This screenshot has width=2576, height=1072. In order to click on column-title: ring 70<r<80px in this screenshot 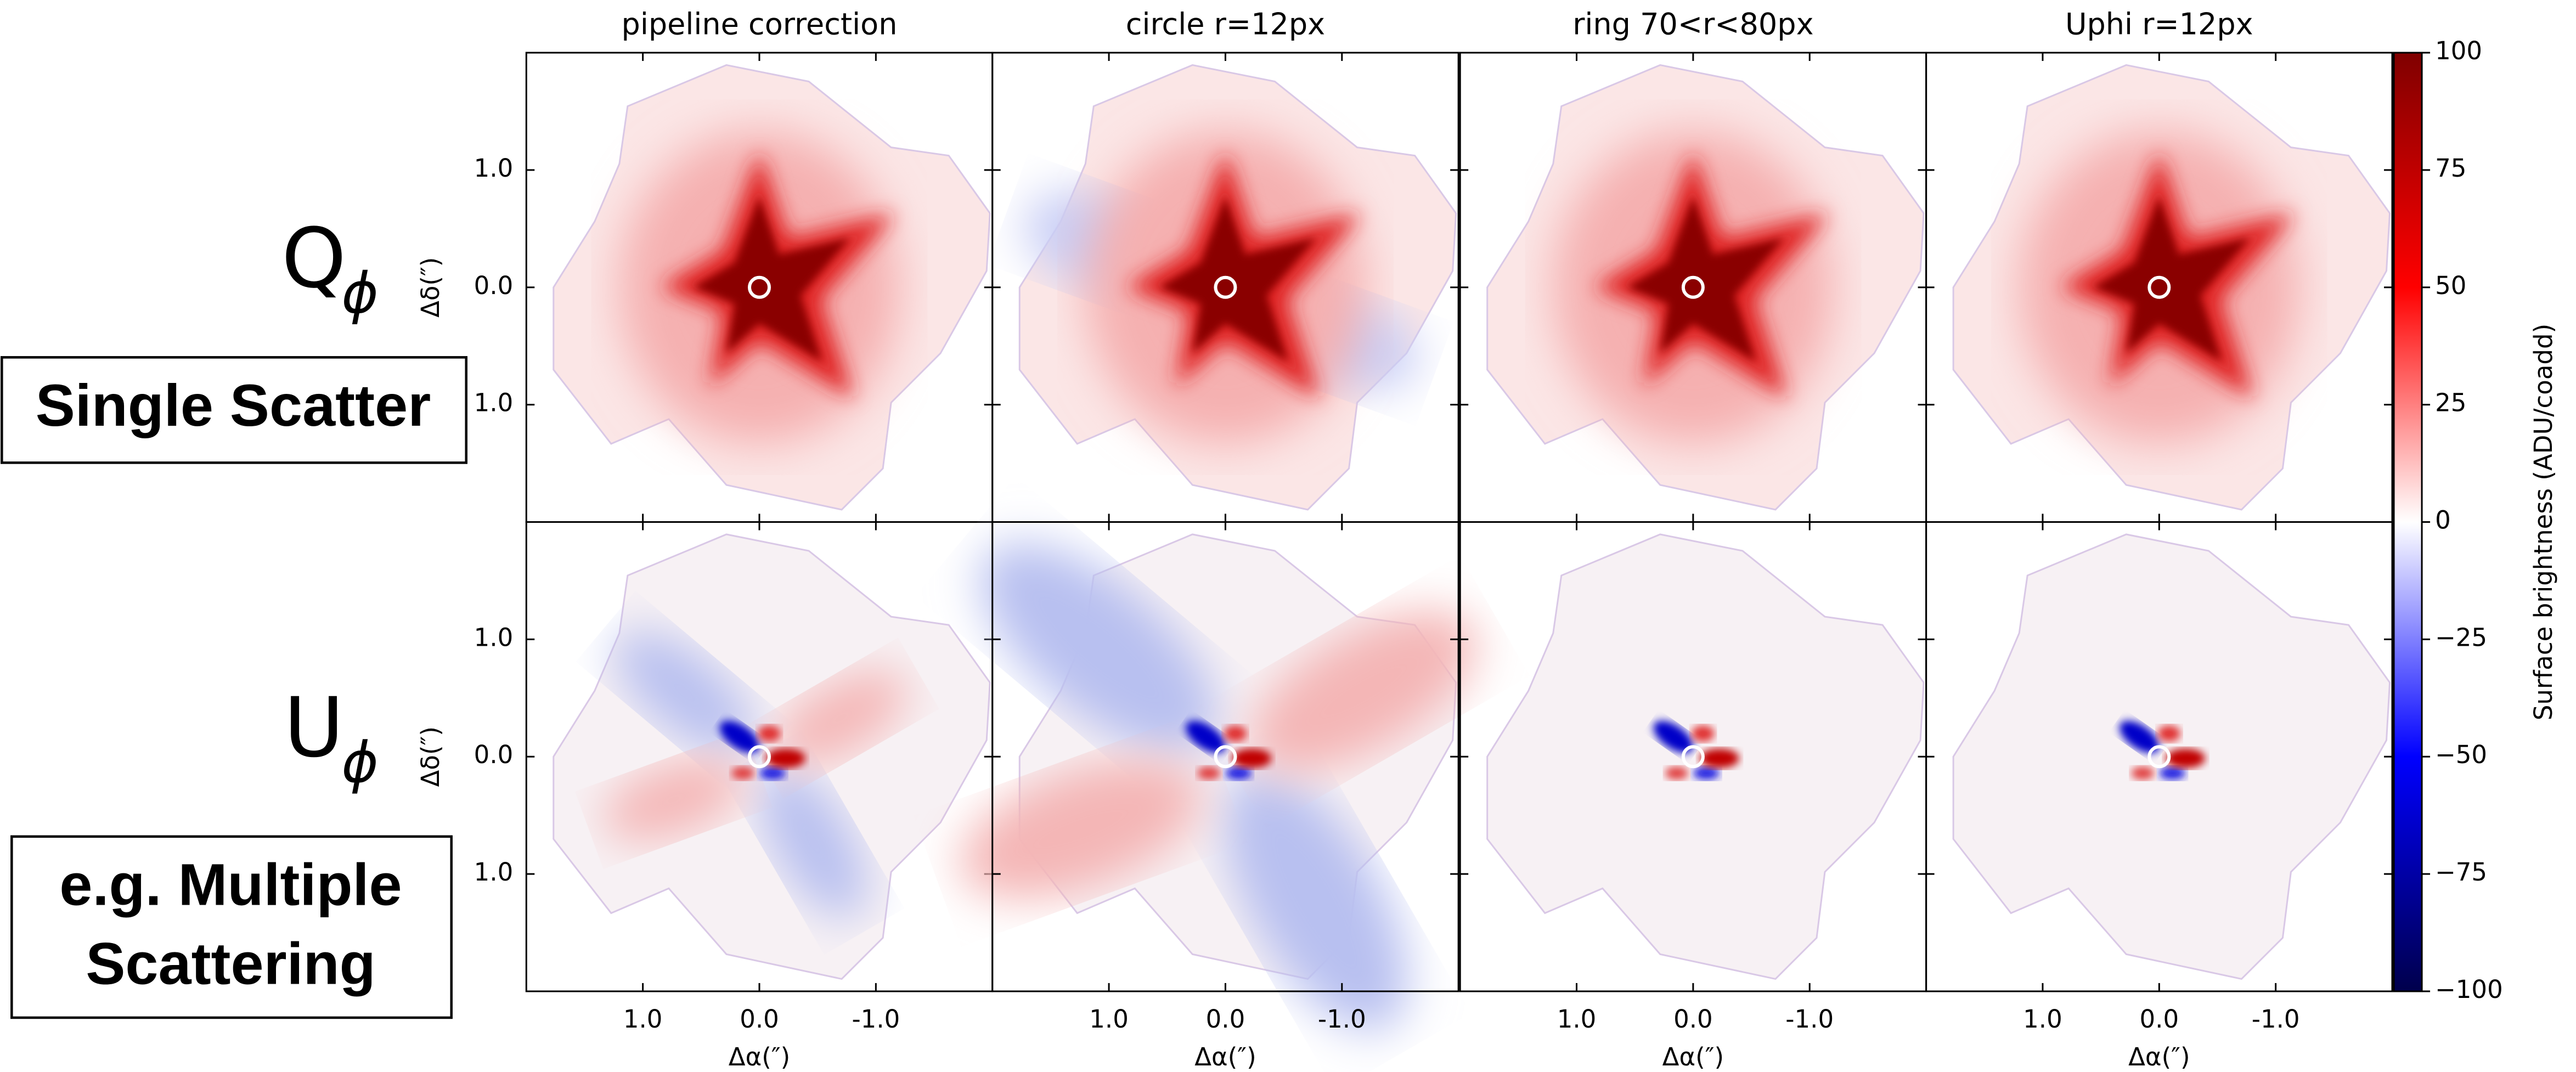, I will do `click(1692, 24)`.